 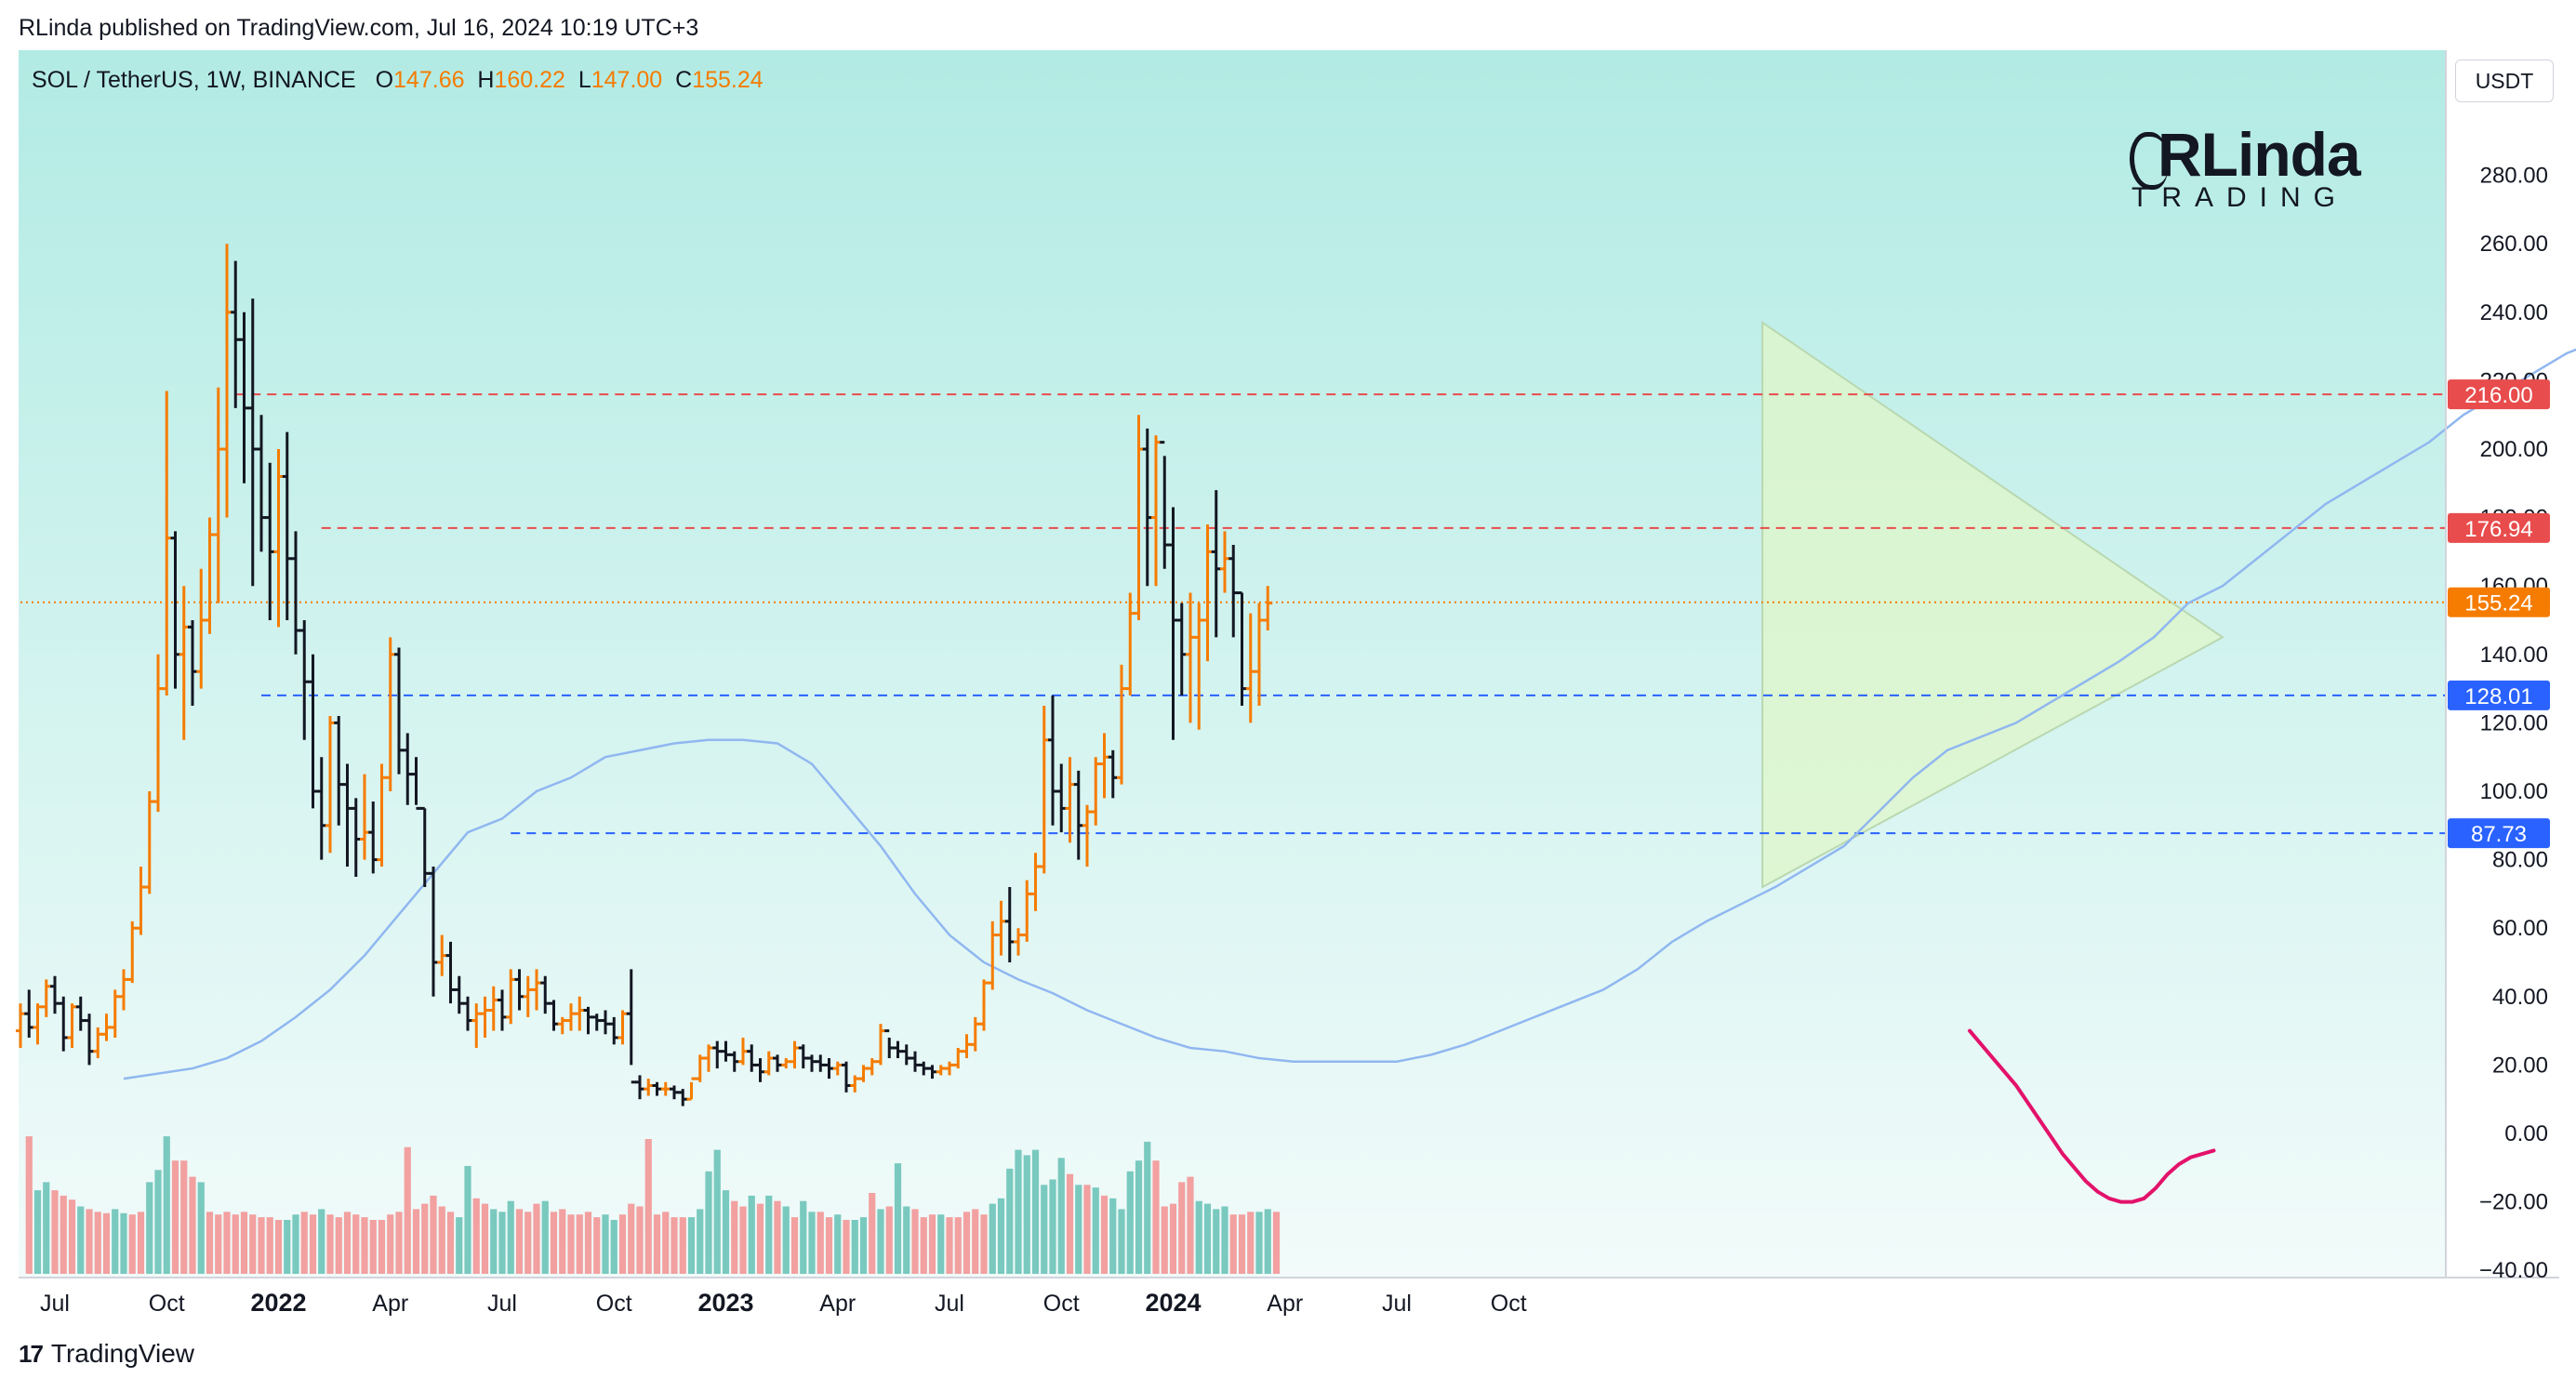 I want to click on price-label-bg, so click(x=2499, y=602).